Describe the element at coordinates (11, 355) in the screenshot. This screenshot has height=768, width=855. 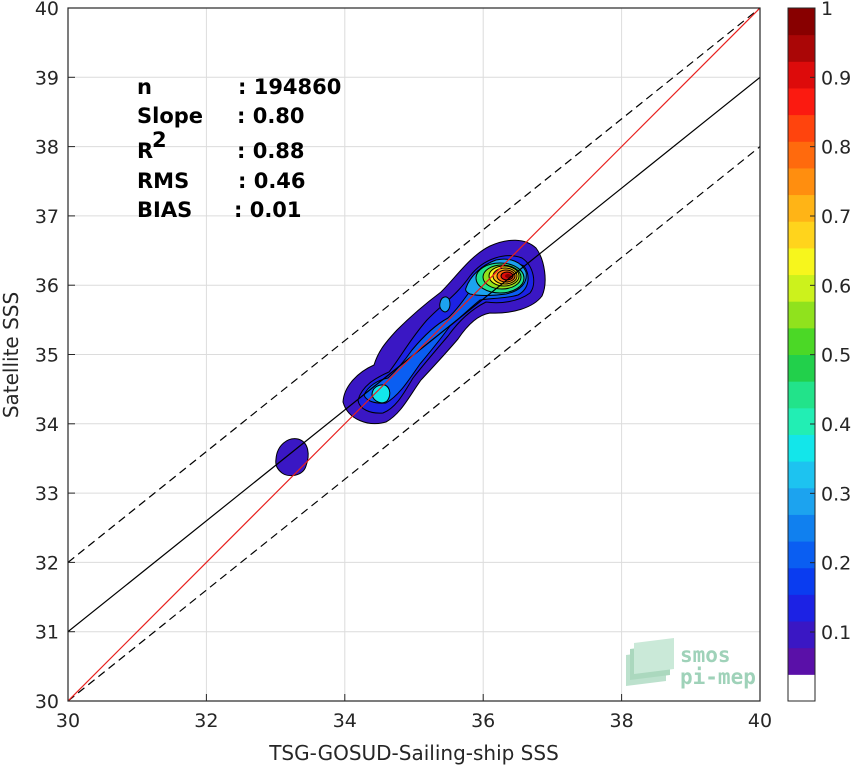
I see `y-axis-label: Satellite SSS` at that location.